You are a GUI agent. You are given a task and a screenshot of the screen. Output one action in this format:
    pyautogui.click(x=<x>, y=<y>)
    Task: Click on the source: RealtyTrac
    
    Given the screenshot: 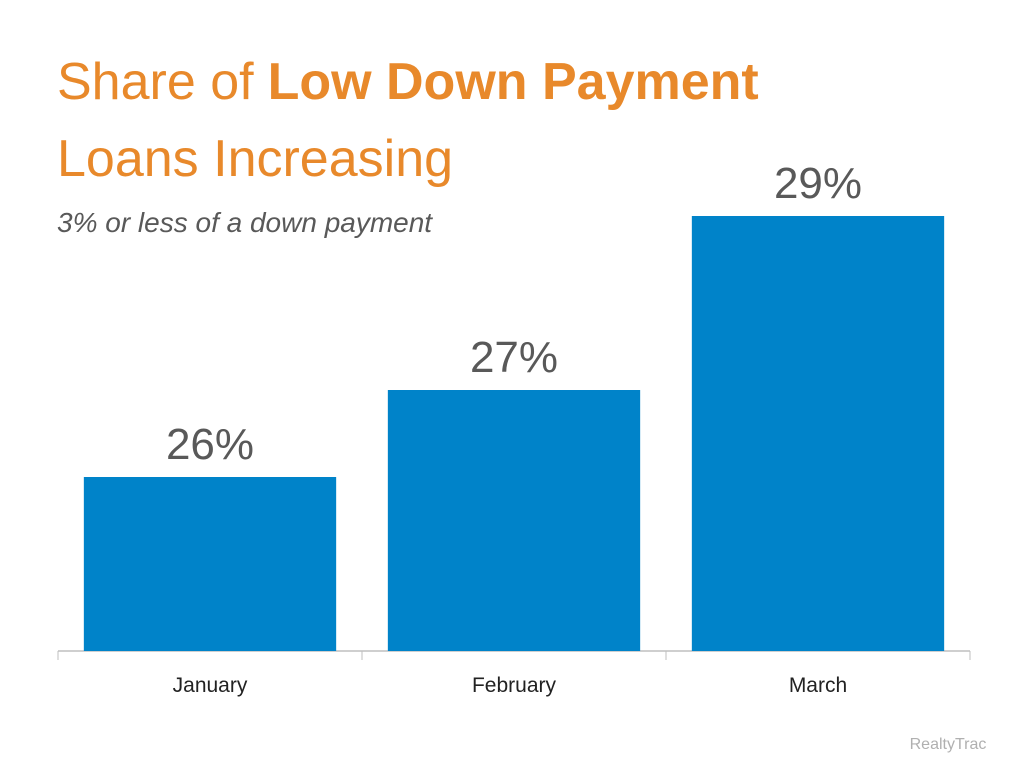 What is the action you would take?
    pyautogui.click(x=948, y=744)
    